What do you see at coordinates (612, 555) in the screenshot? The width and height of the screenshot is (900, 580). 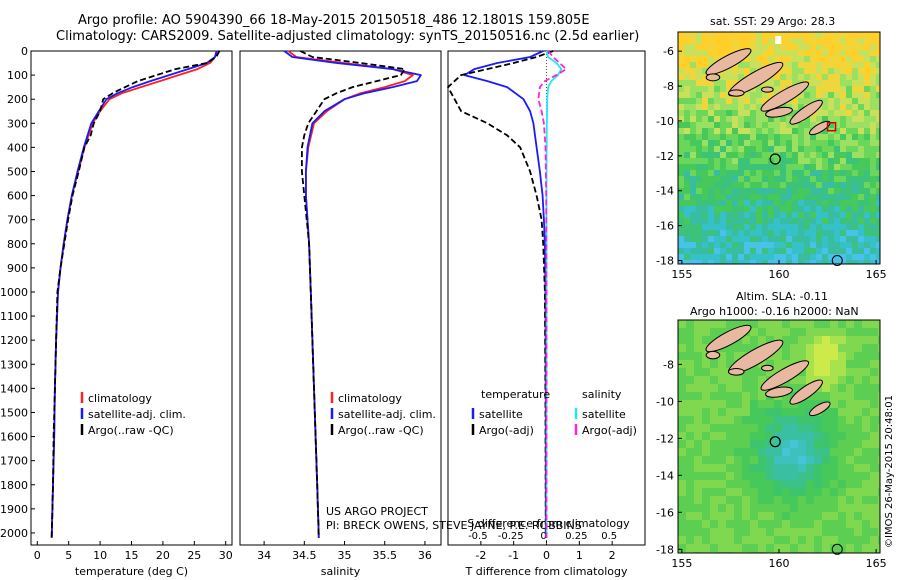 I see `x-tick-label: 2` at bounding box center [612, 555].